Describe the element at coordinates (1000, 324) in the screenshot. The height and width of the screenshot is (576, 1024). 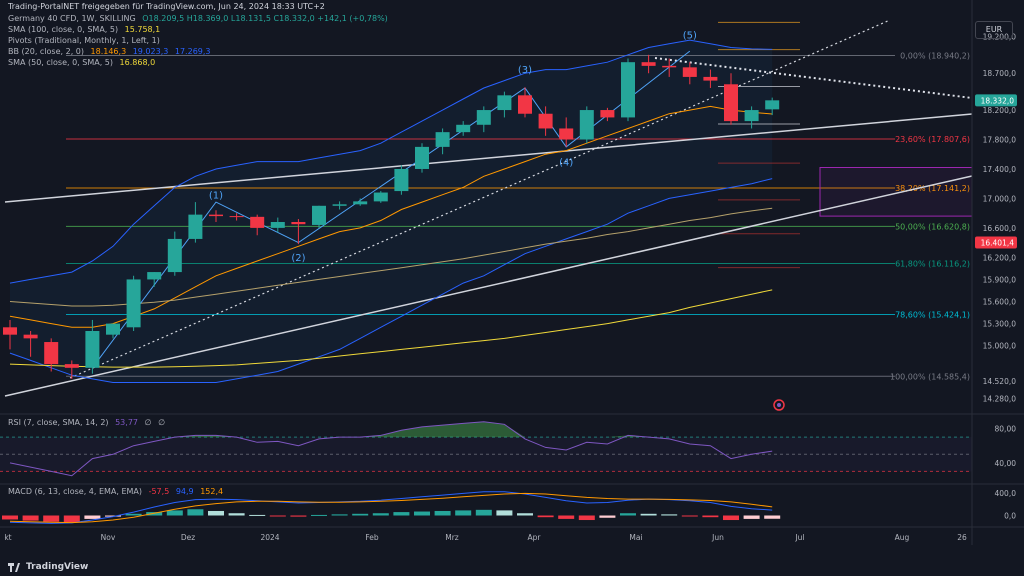
I see `price-tick-label: 15.300,0` at that location.